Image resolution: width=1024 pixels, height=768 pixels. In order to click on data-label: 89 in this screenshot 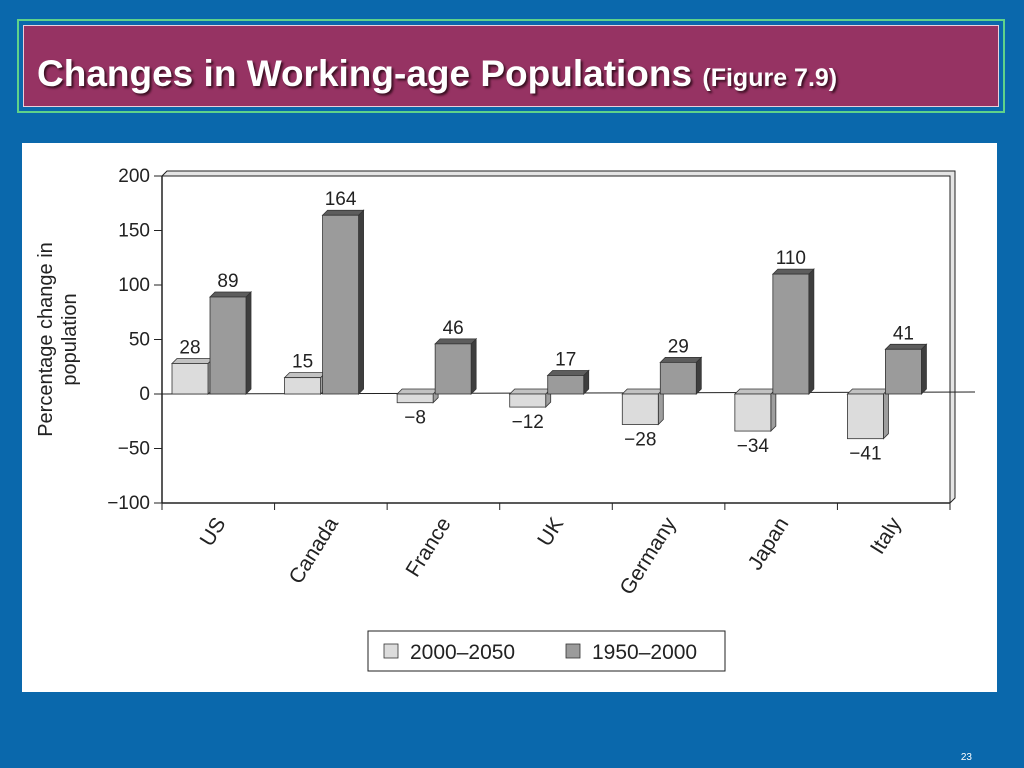, I will do `click(227, 281)`.